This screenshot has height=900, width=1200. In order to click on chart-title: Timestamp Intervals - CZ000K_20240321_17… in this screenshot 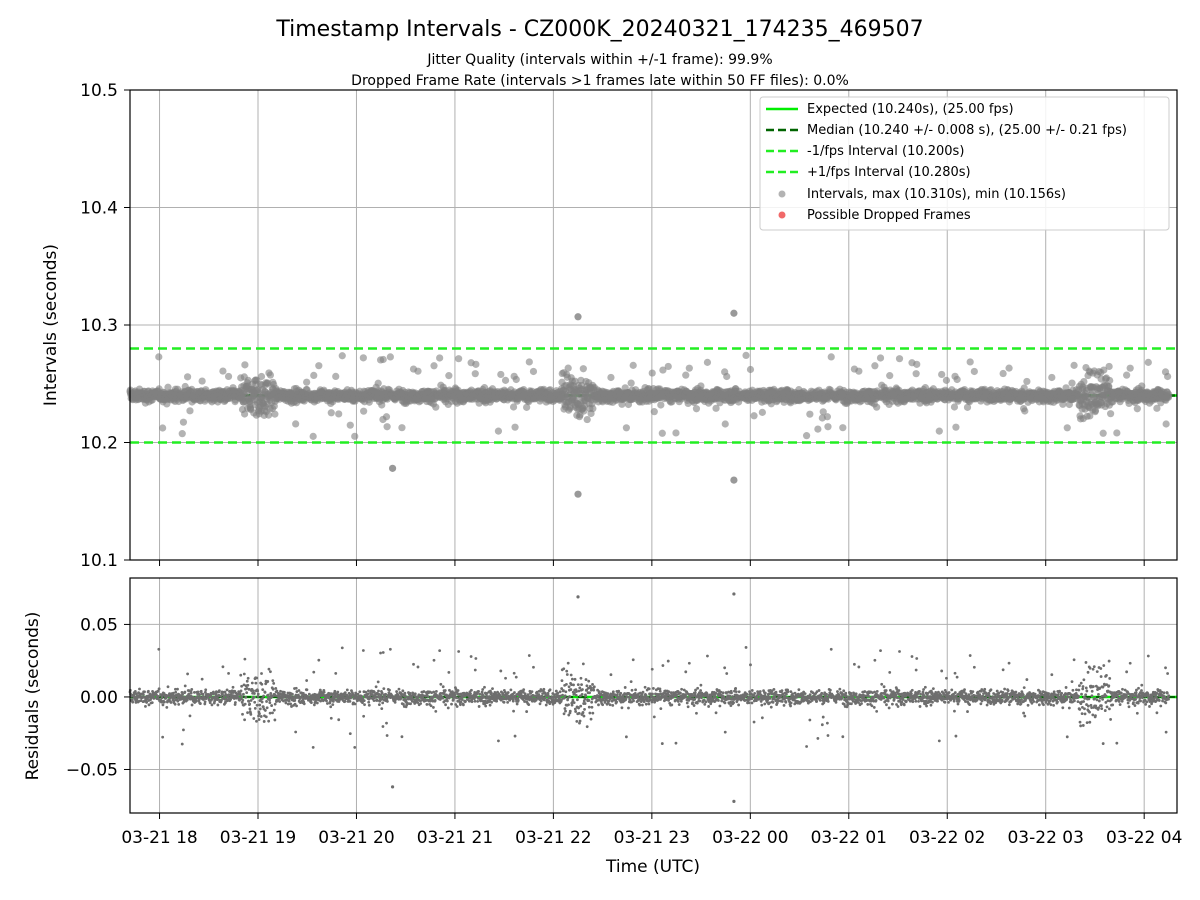, I will do `click(599, 29)`.